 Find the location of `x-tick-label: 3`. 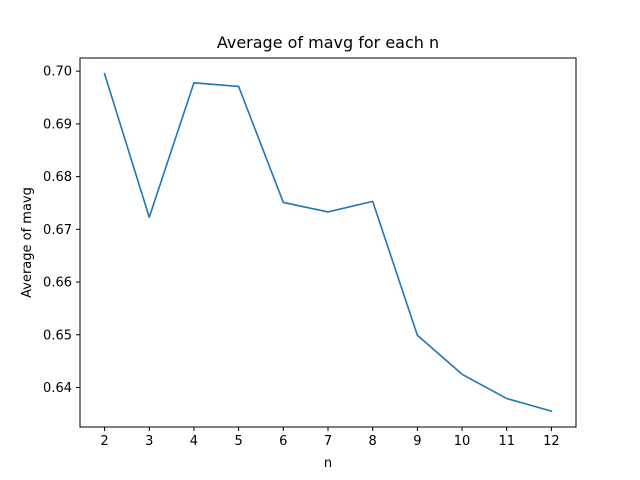

x-tick-label: 3 is located at coordinates (149, 441).